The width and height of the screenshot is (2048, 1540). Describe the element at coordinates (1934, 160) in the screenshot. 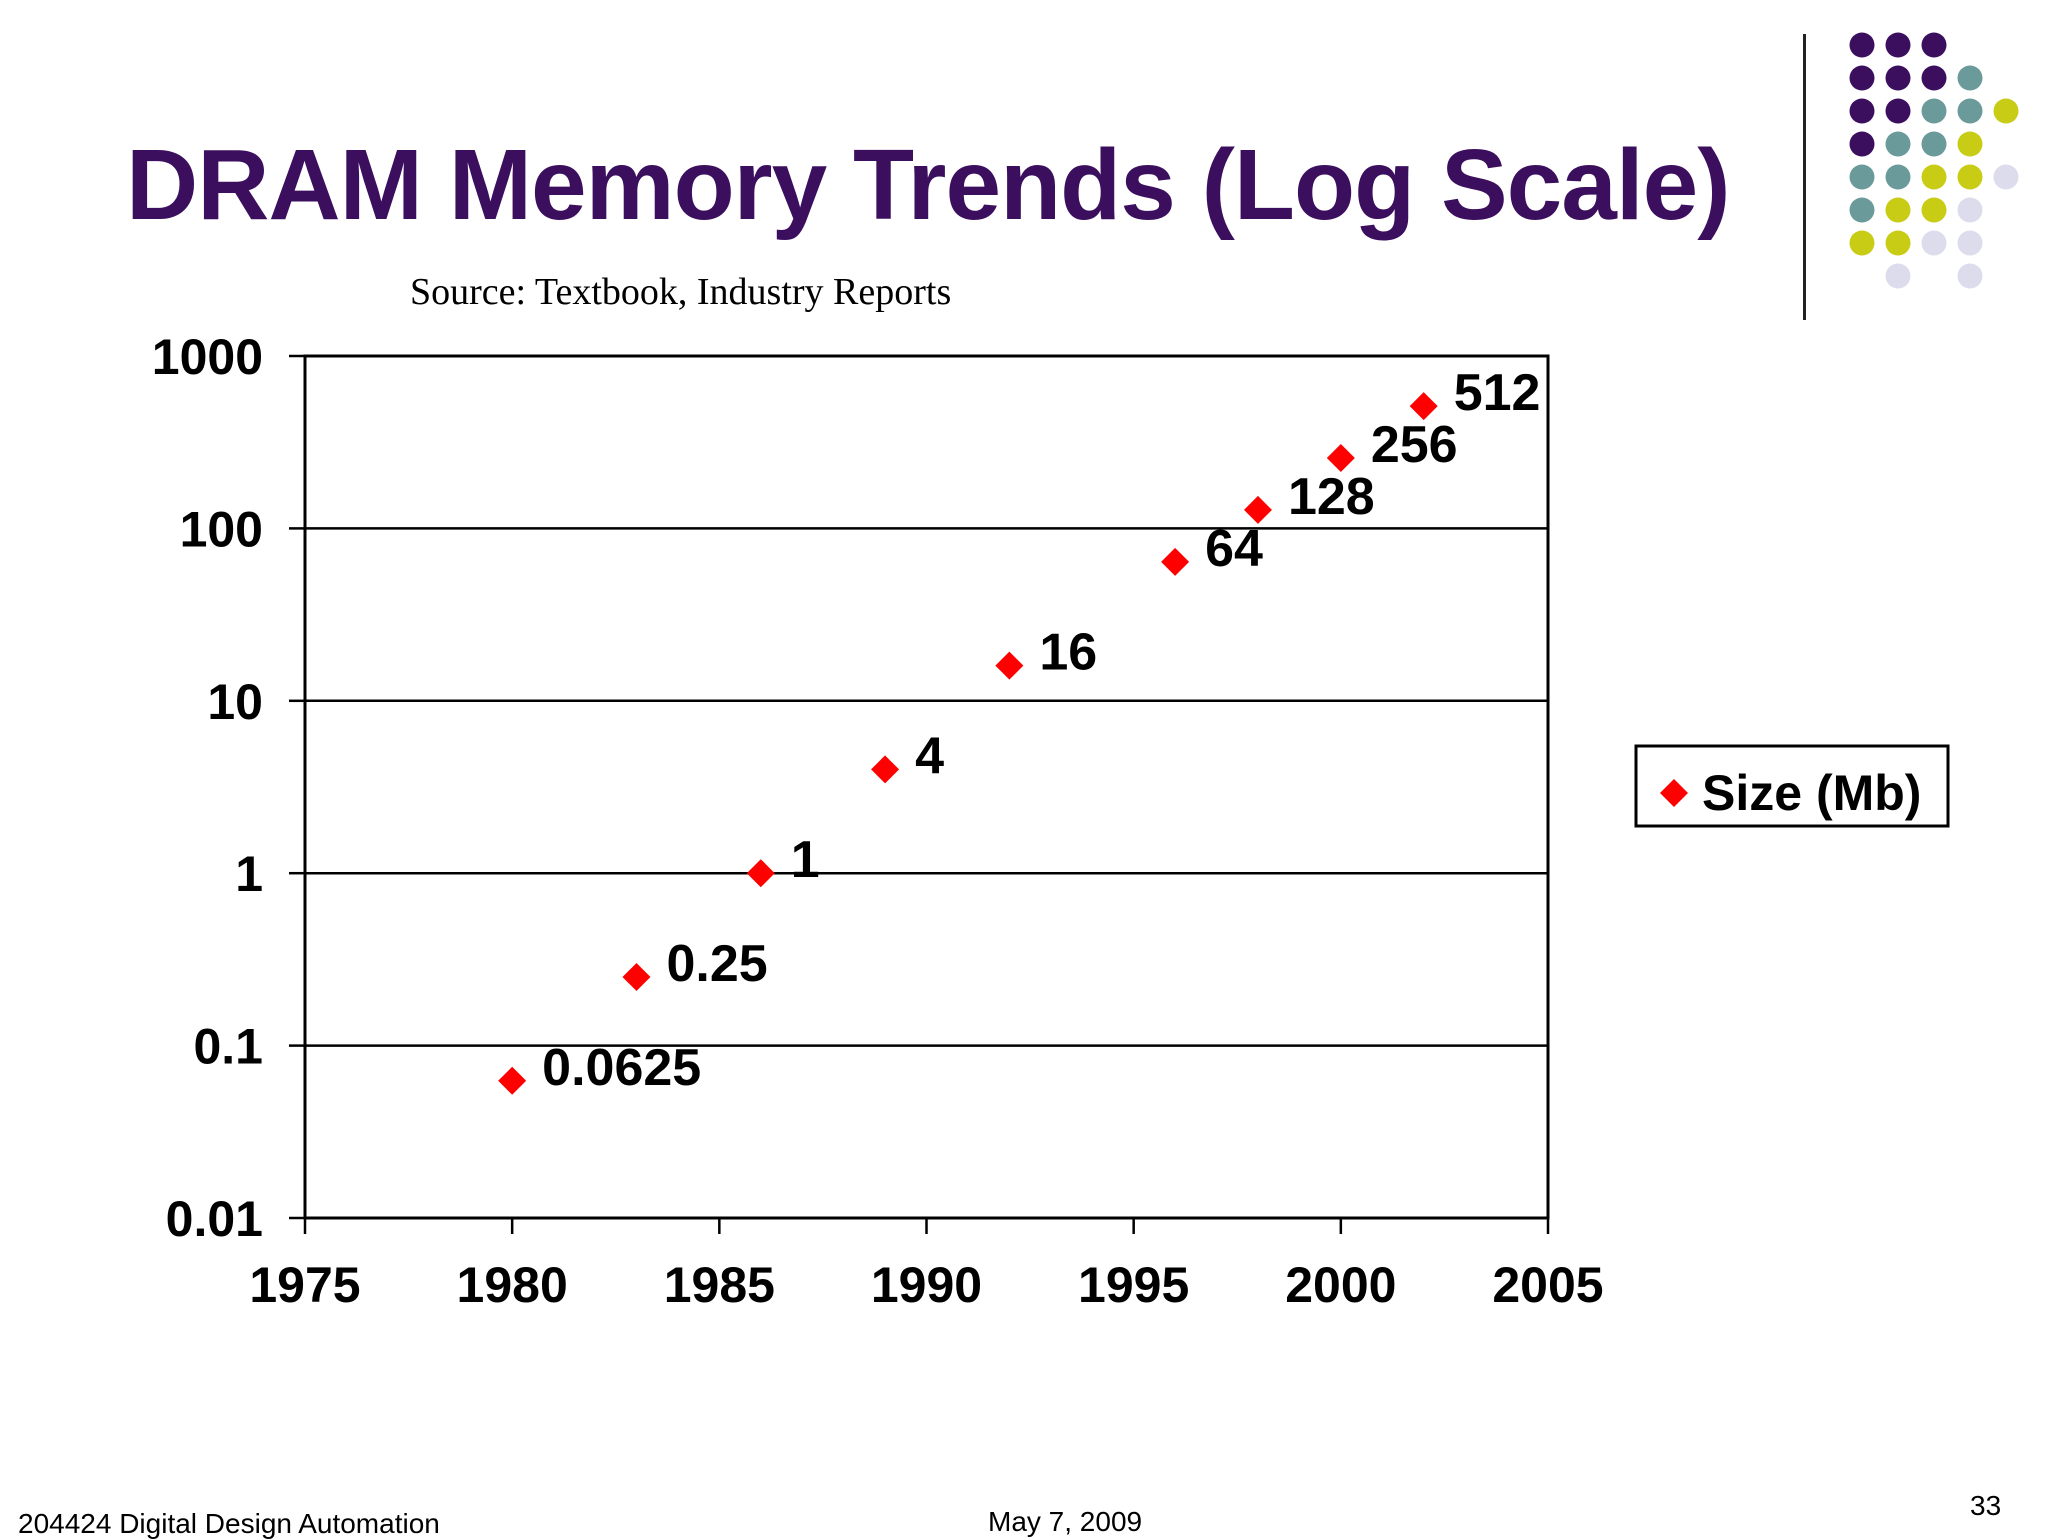

I see `decorative-dot-grid` at that location.